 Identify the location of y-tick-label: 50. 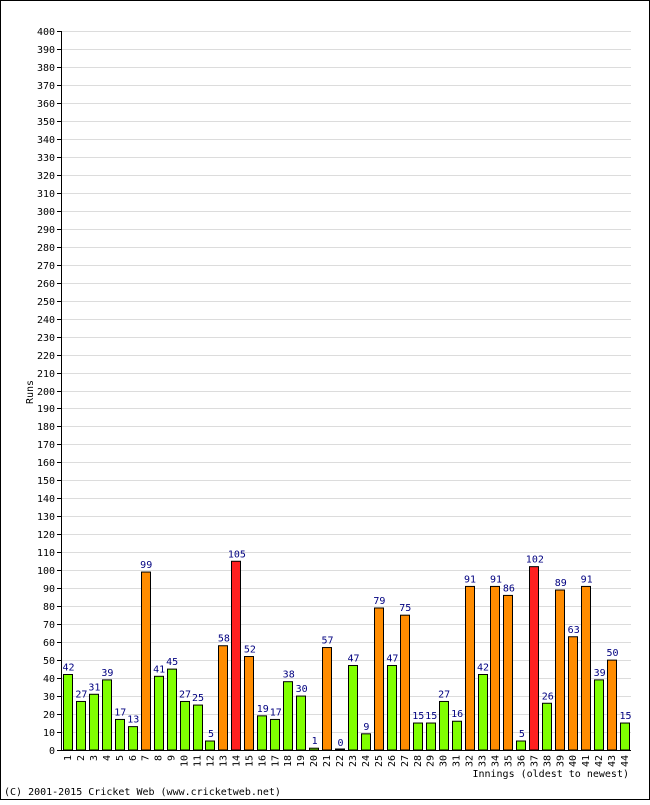
(49, 661).